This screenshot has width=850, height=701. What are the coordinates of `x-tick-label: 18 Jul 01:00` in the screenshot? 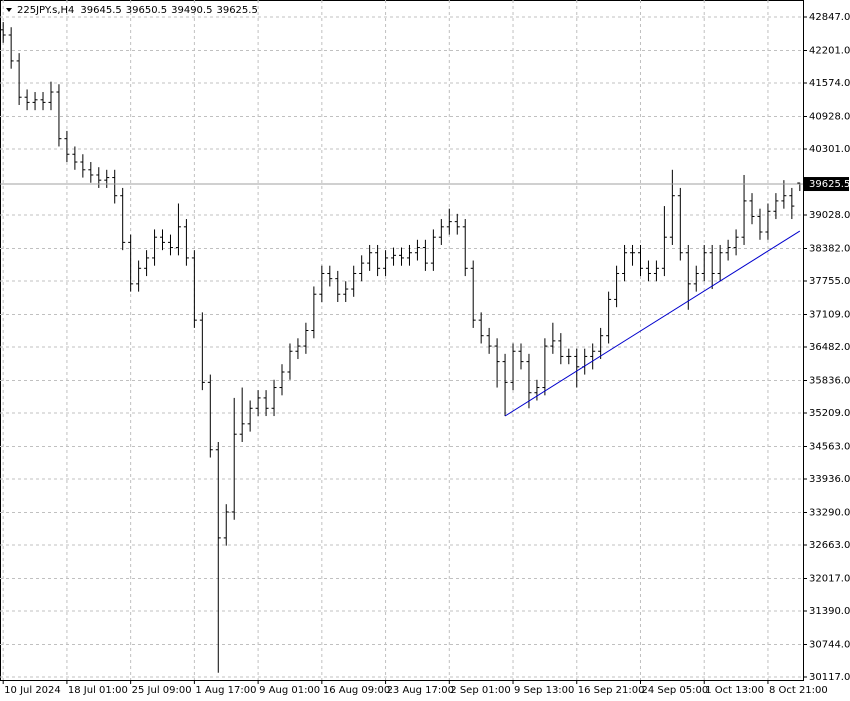 It's located at (98, 690).